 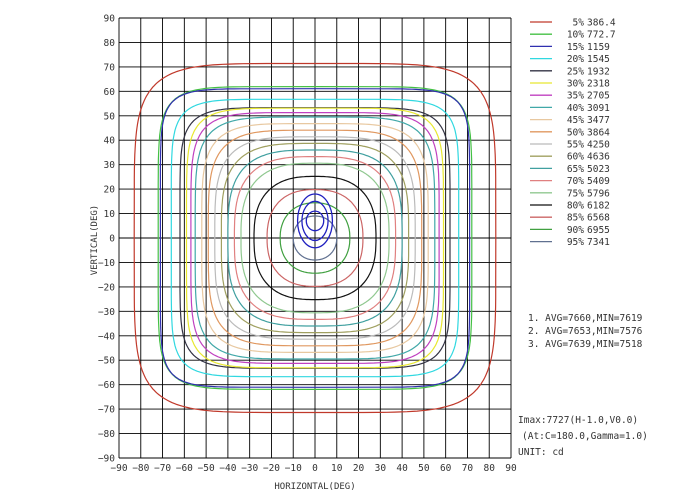 I want to click on contour-85pct, so click(x=315, y=238).